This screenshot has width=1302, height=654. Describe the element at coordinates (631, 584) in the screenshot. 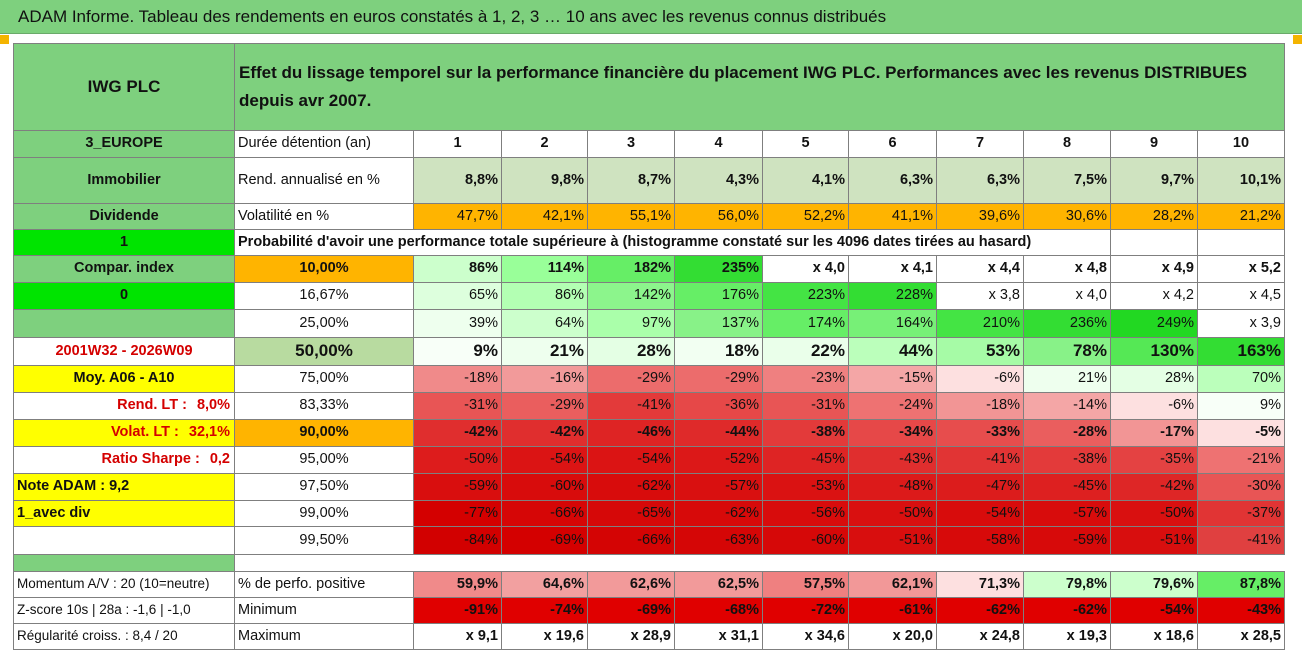

I see `footer-cell: 62,6%` at that location.